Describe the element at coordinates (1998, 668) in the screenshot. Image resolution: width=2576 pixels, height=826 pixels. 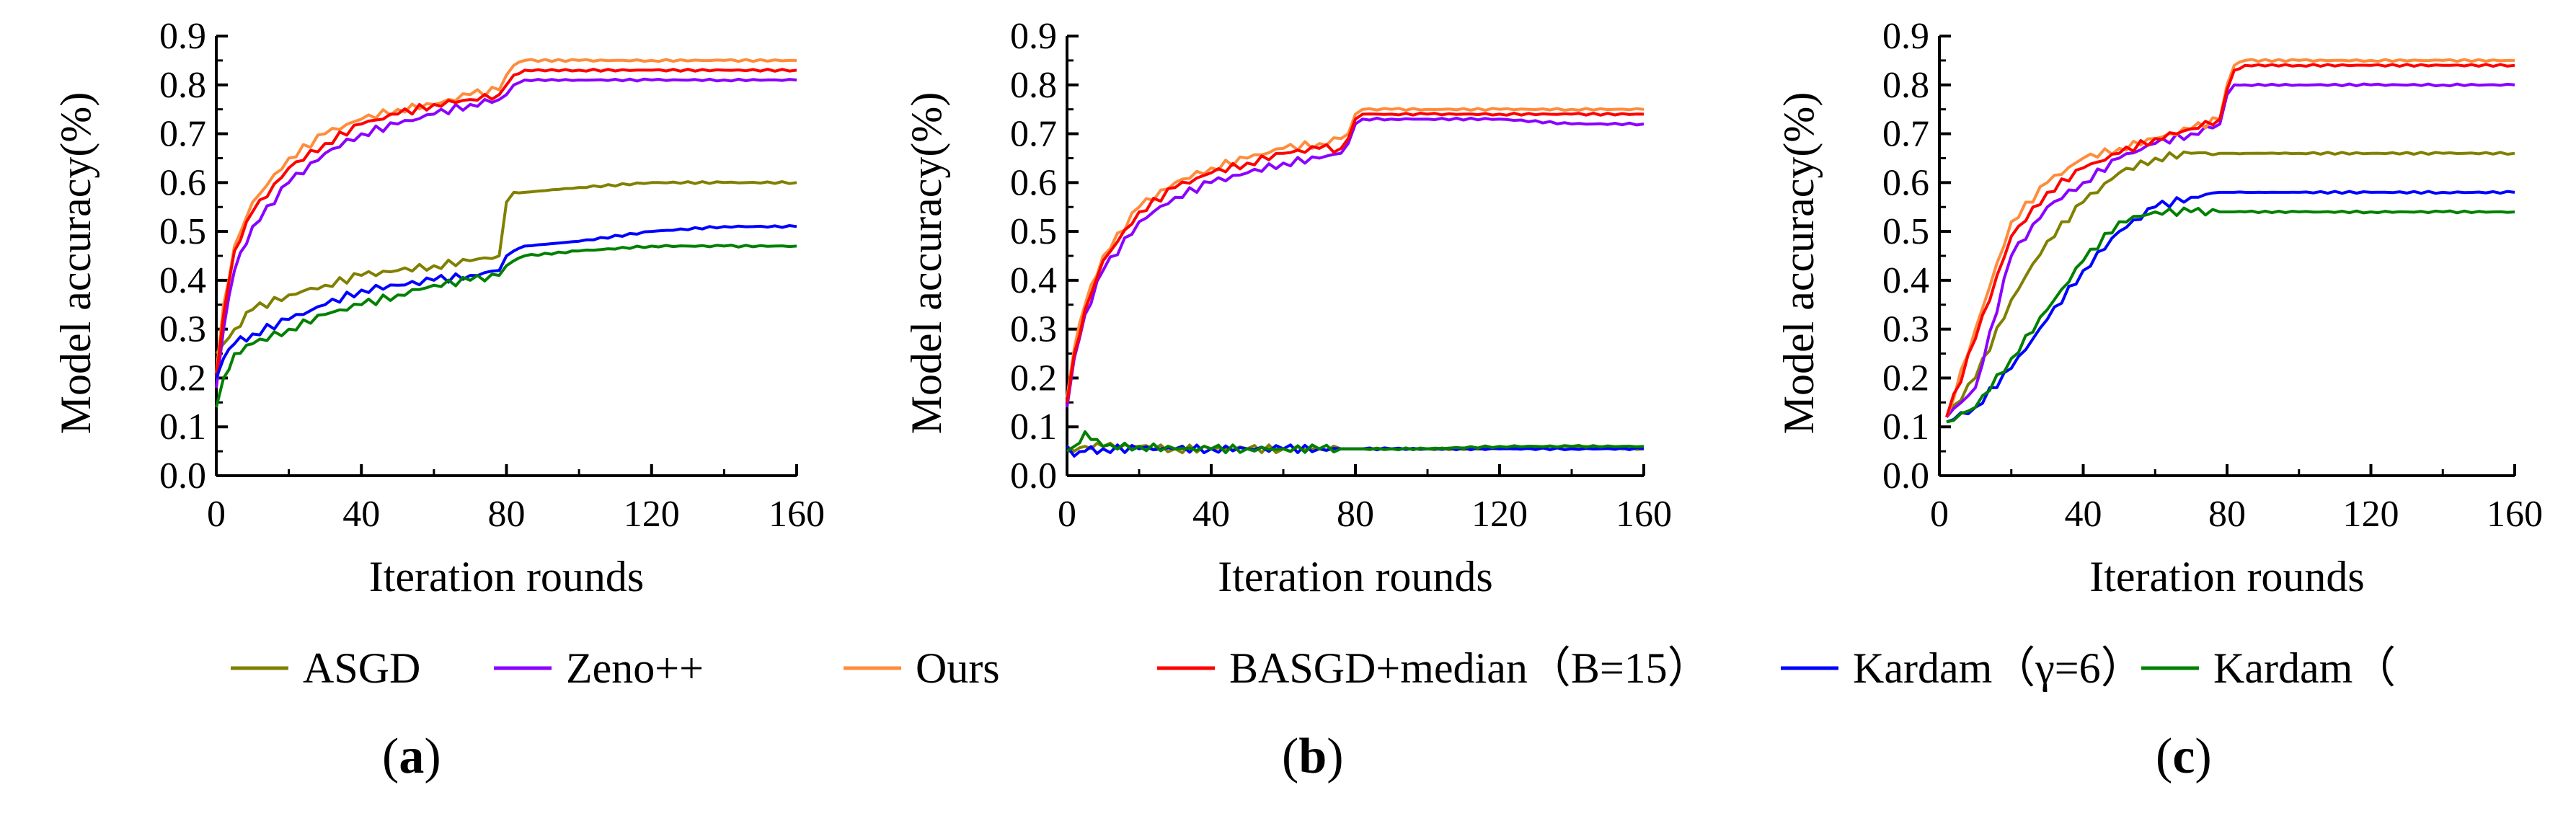
I see `legend-label-kardam-6: Kardam（γ=6）` at that location.